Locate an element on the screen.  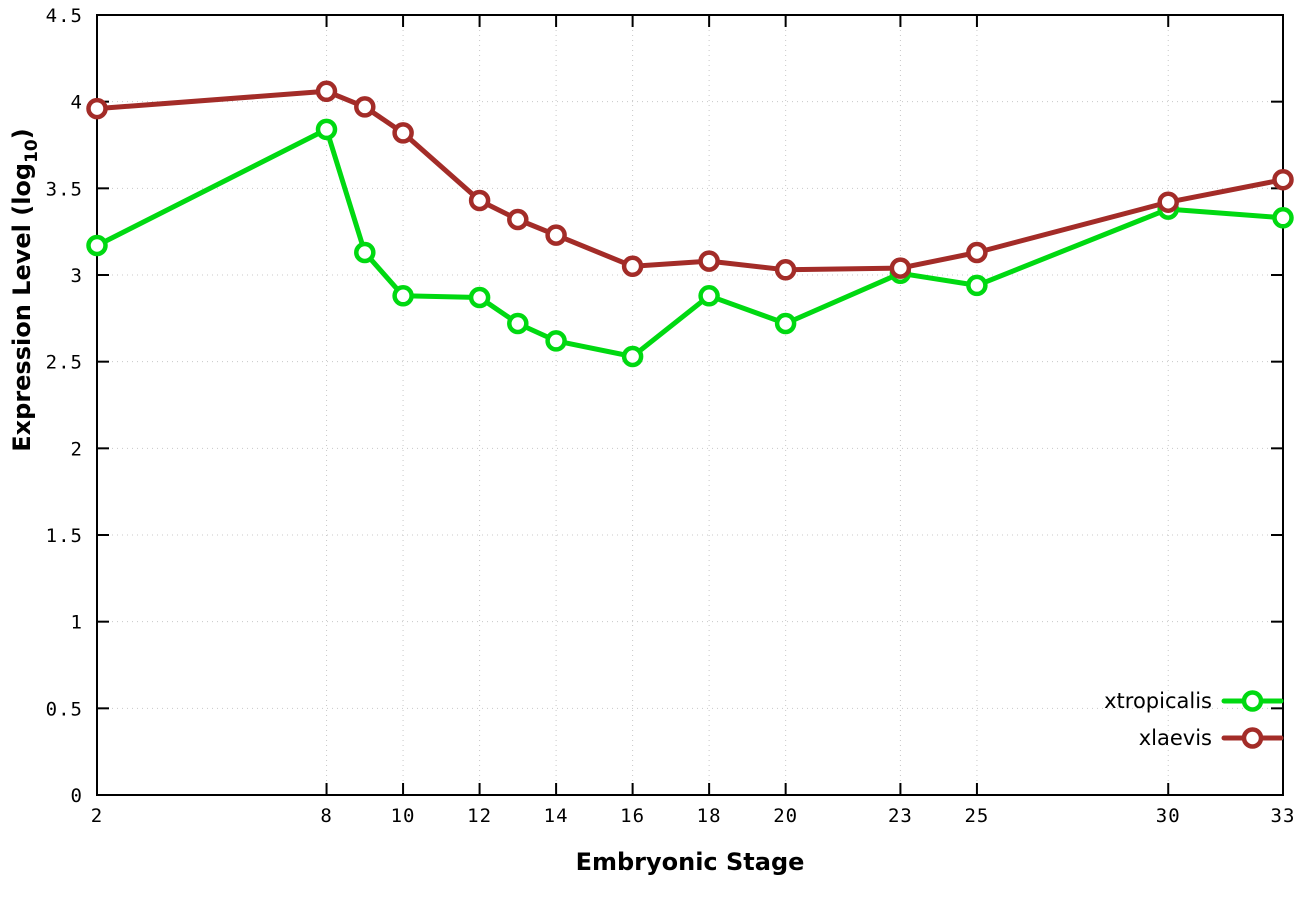
x-tick-label: 25 is located at coordinates (976, 816).